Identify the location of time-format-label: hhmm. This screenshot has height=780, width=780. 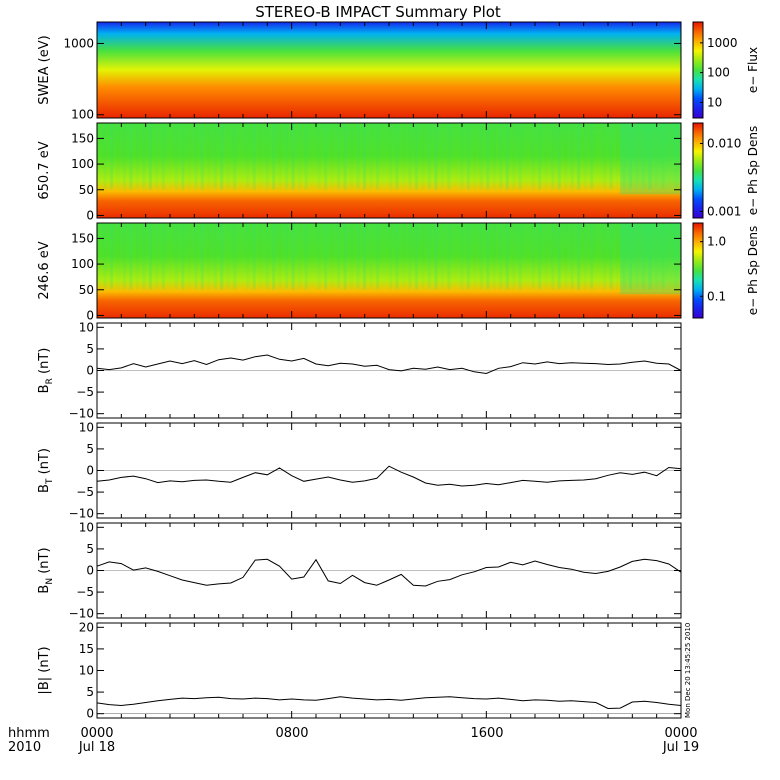
(29, 733).